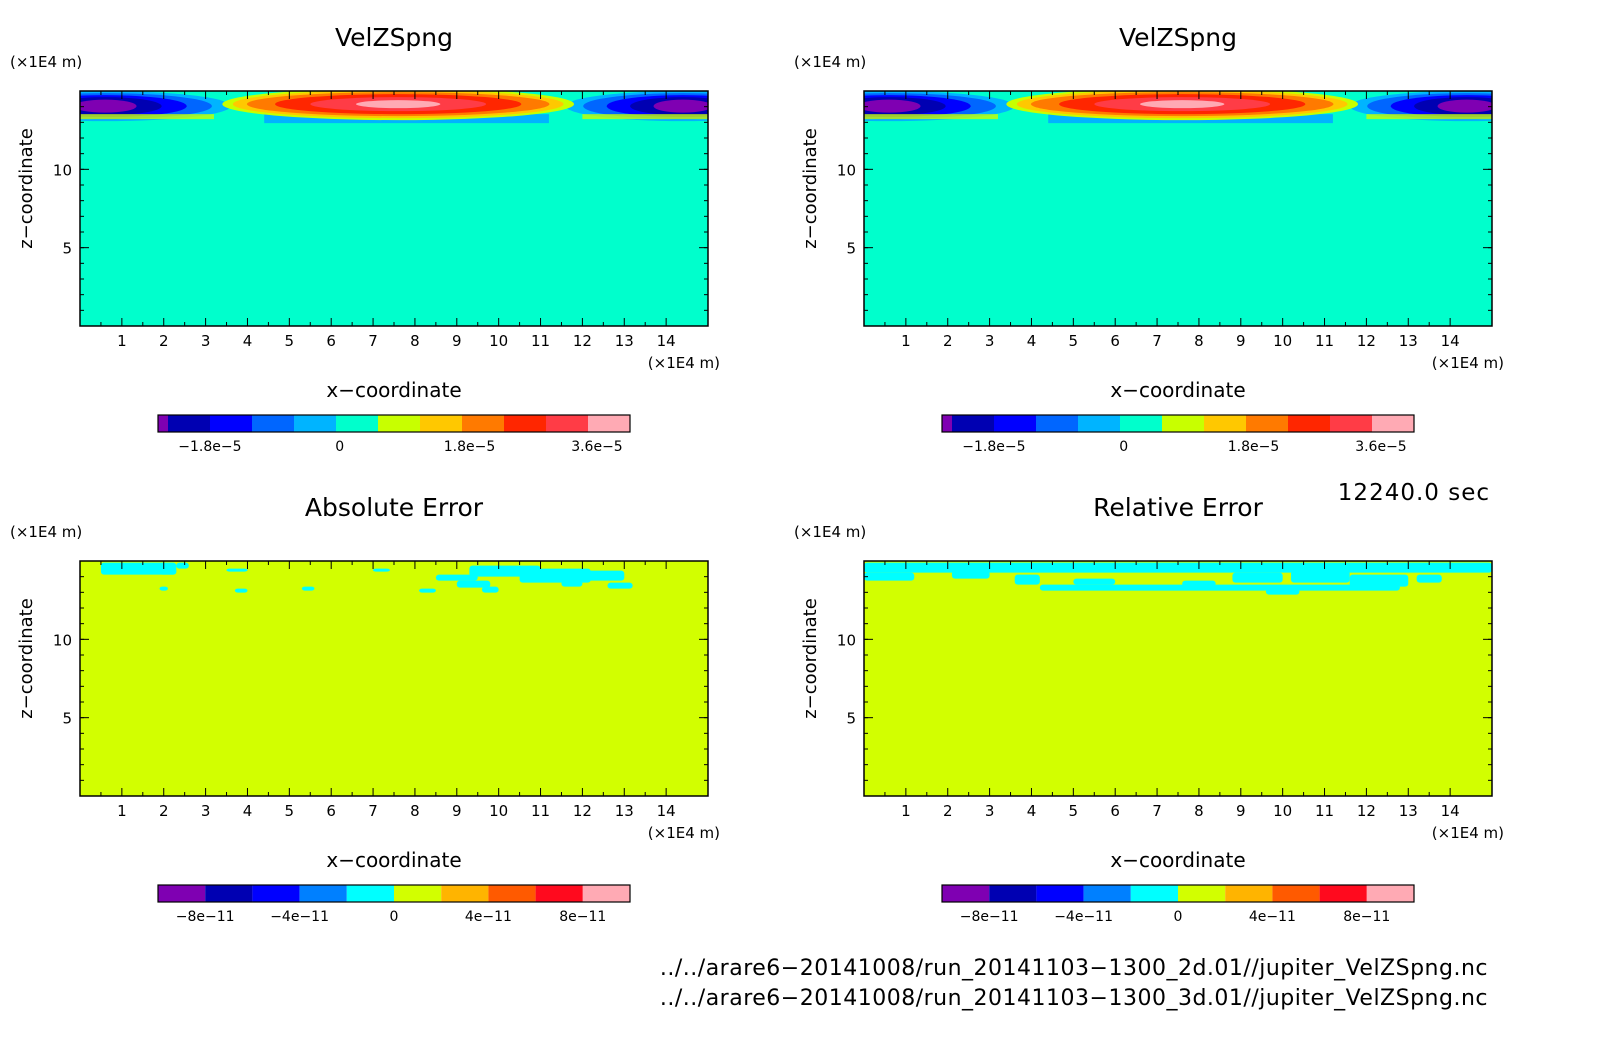  What do you see at coordinates (1182, 104) in the screenshot?
I see `positive-lobe-contour` at bounding box center [1182, 104].